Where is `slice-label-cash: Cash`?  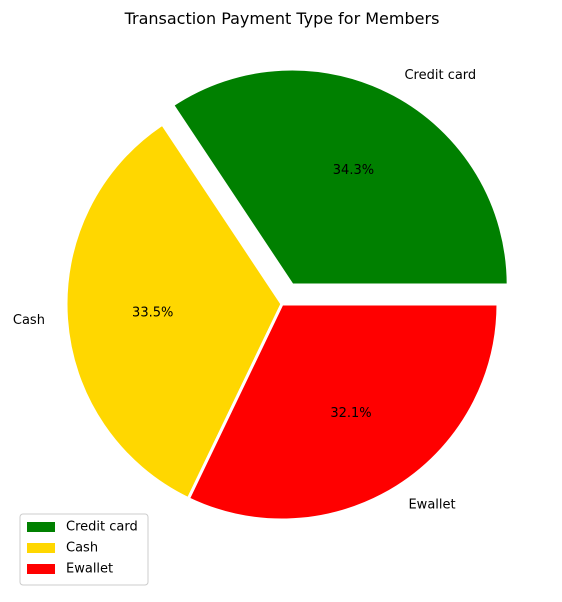 slice-label-cash: Cash is located at coordinates (29, 320).